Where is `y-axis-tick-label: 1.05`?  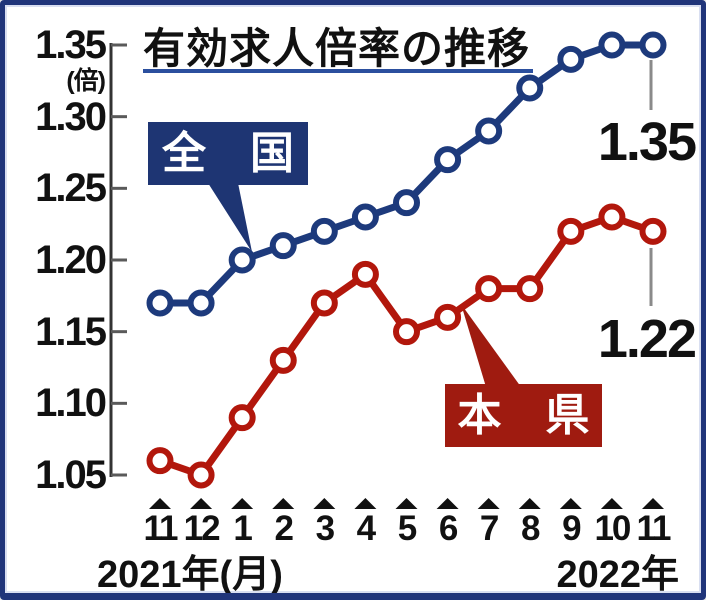 y-axis-tick-label: 1.05 is located at coordinates (71, 475).